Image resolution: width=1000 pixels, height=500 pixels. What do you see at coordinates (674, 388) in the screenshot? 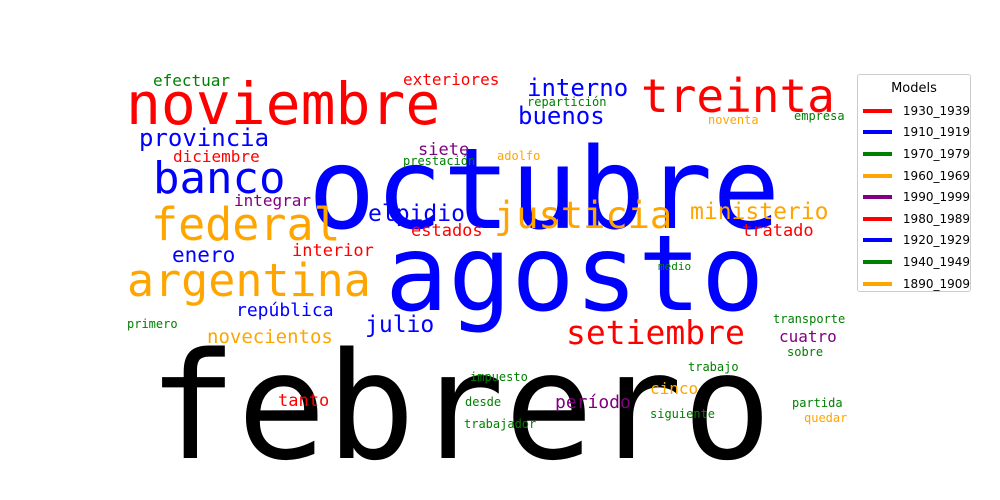
I see `word-cinco: cinco` at bounding box center [674, 388].